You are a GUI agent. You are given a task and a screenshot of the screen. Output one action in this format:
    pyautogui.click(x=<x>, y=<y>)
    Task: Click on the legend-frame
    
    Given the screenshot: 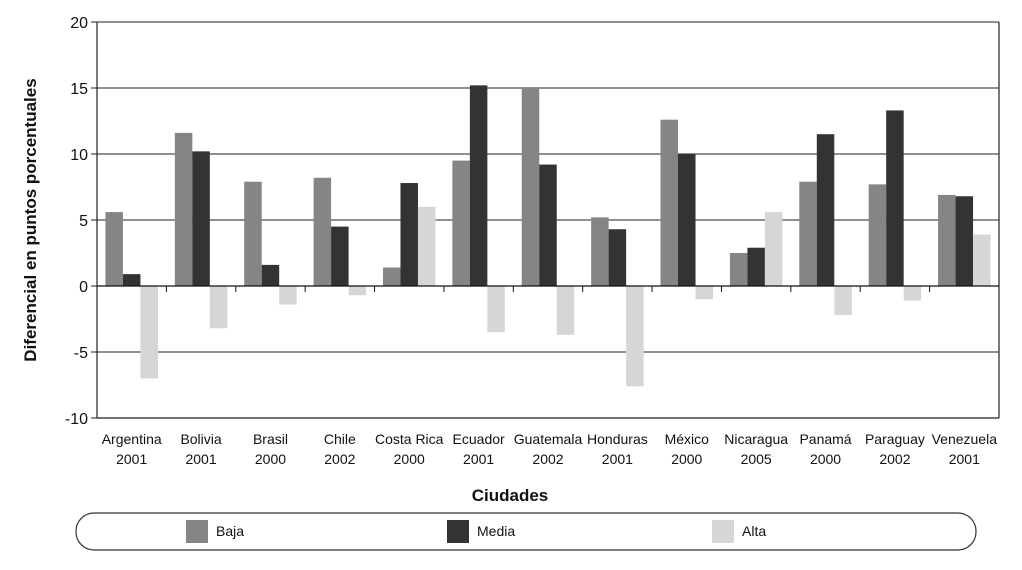 What is the action you would take?
    pyautogui.click(x=526, y=531)
    